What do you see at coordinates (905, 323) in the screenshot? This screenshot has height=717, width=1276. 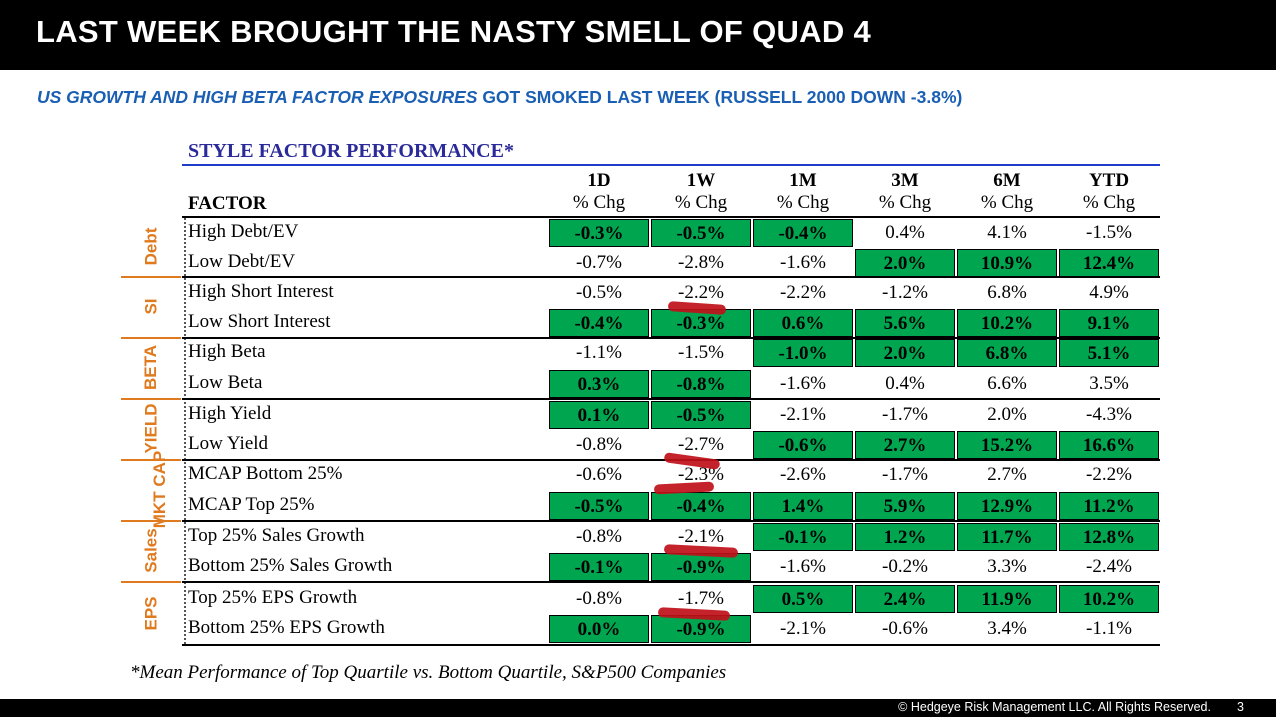 I see `value-cell: 5.6%` at bounding box center [905, 323].